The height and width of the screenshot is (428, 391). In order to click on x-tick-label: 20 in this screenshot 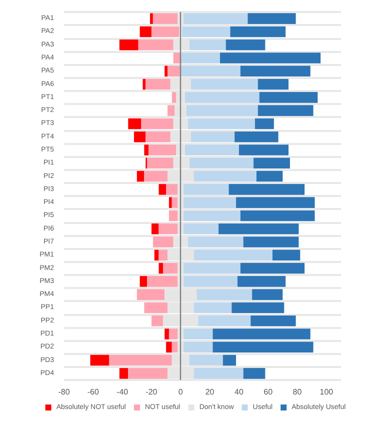, I will do `click(210, 392)`.